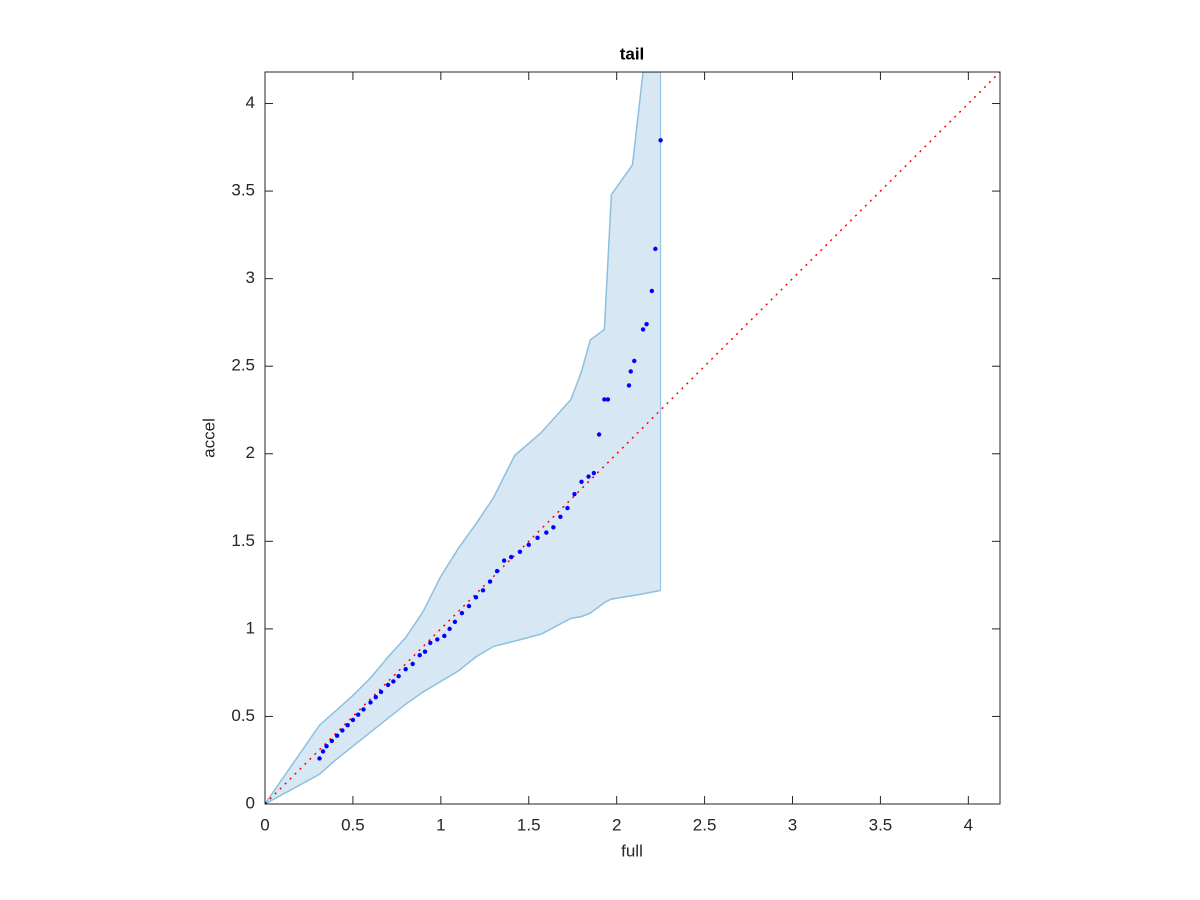 The height and width of the screenshot is (900, 1200). I want to click on x-axis-label: full, so click(632, 850).